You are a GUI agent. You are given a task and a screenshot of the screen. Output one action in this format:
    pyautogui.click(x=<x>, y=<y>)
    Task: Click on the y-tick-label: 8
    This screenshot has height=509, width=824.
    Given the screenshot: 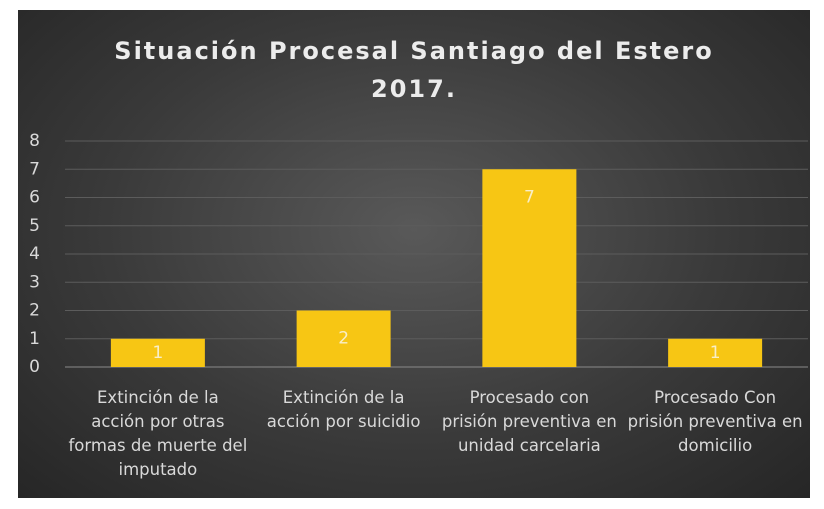 What is the action you would take?
    pyautogui.click(x=34, y=141)
    